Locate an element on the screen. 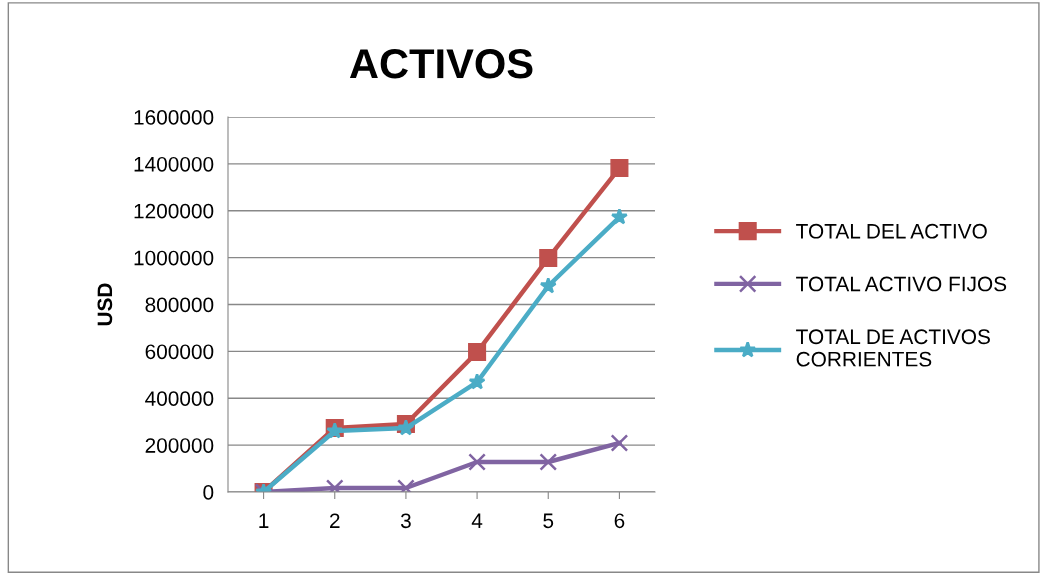 This screenshot has height=574, width=1041. y-tick-label: 0 is located at coordinates (208, 492).